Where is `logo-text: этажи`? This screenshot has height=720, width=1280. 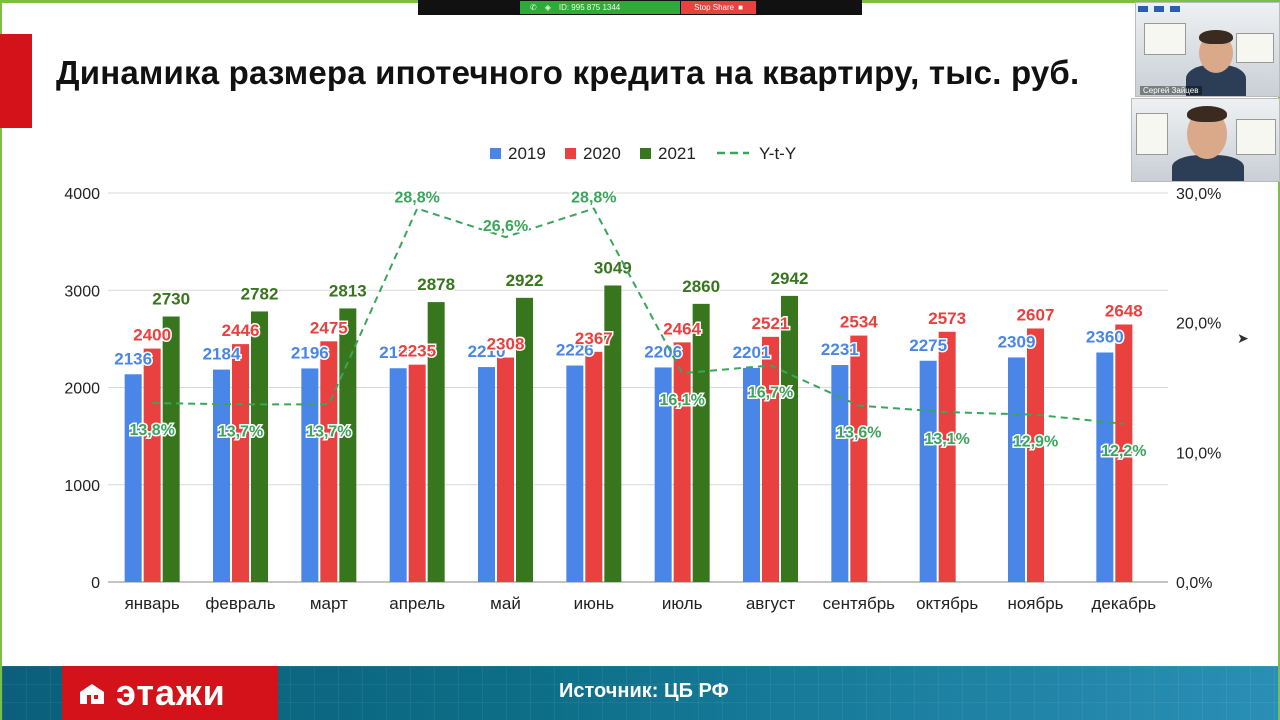
logo-text: этажи is located at coordinates (171, 692).